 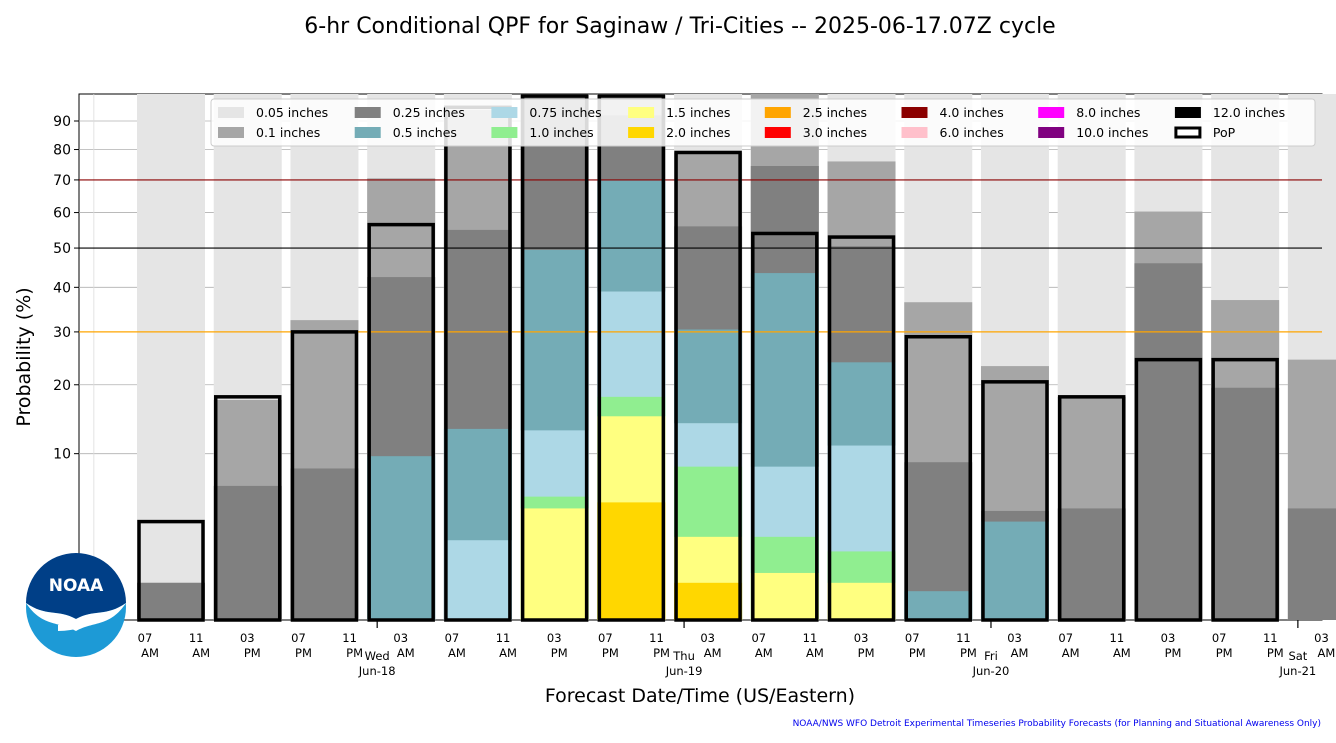 I want to click on y-tick-label: 40, so click(x=62, y=288).